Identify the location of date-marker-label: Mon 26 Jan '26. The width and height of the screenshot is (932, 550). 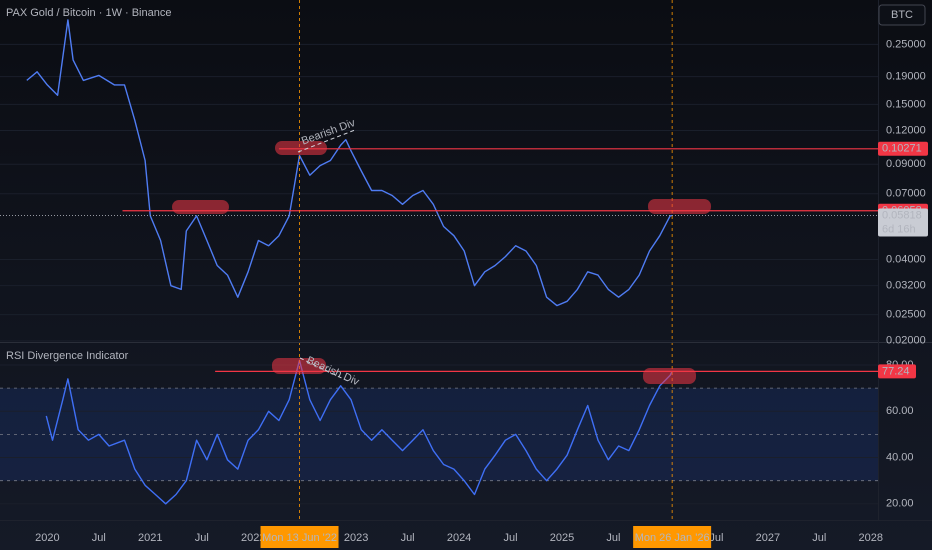
(672, 538).